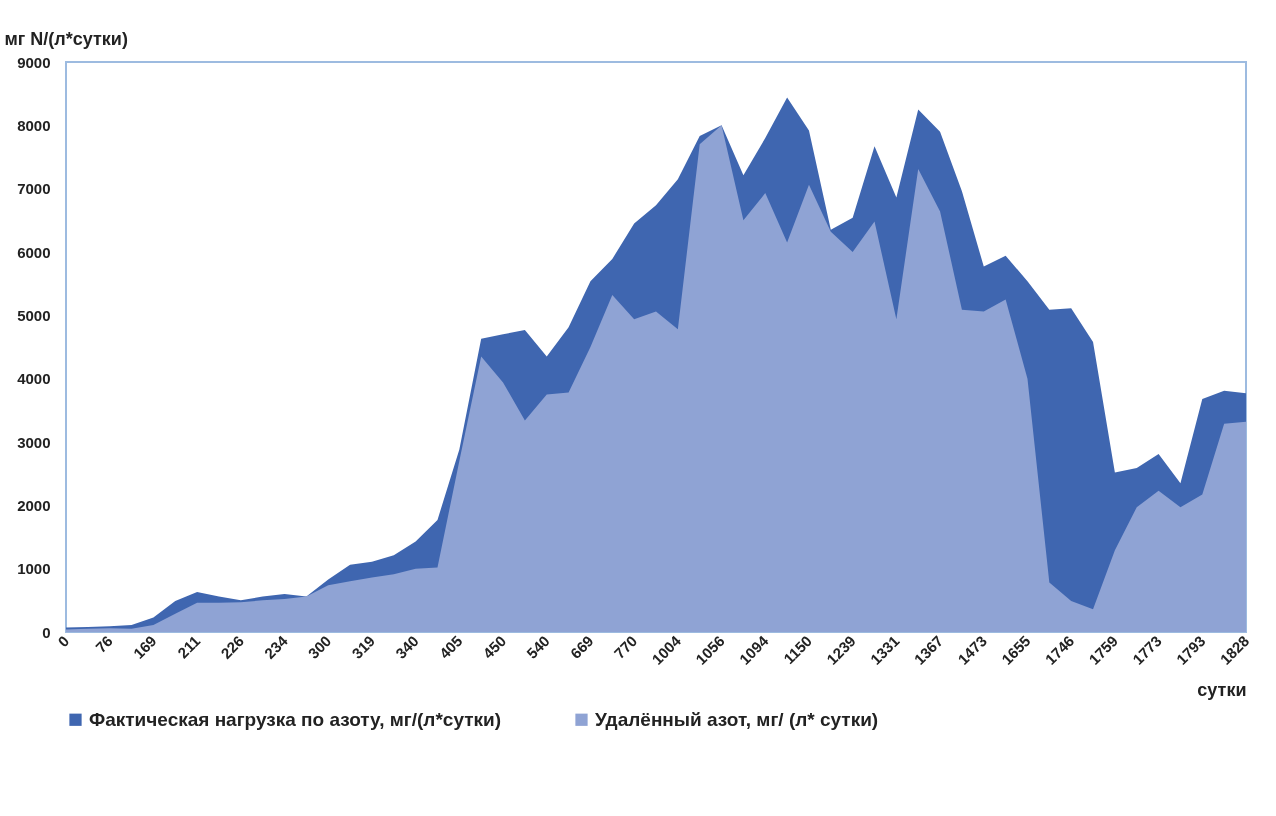 The height and width of the screenshot is (816, 1276). Describe the element at coordinates (295, 719) in the screenshot. I see `legend-label: Фактическая нагрузка по азоту, мг/(л*сутки)` at that location.